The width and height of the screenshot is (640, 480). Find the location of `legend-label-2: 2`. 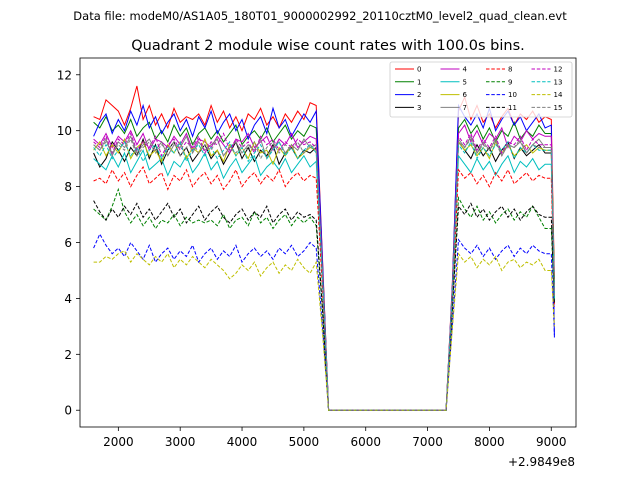

legend-label-2: 2 is located at coordinates (419, 95).